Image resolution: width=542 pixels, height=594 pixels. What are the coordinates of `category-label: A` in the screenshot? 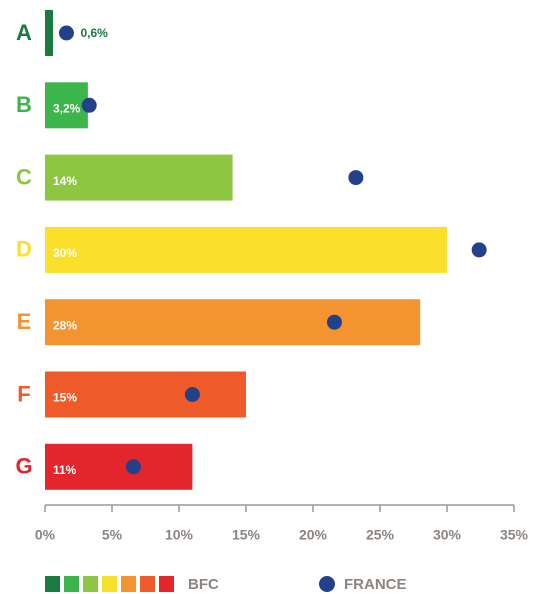 It's located at (24, 32).